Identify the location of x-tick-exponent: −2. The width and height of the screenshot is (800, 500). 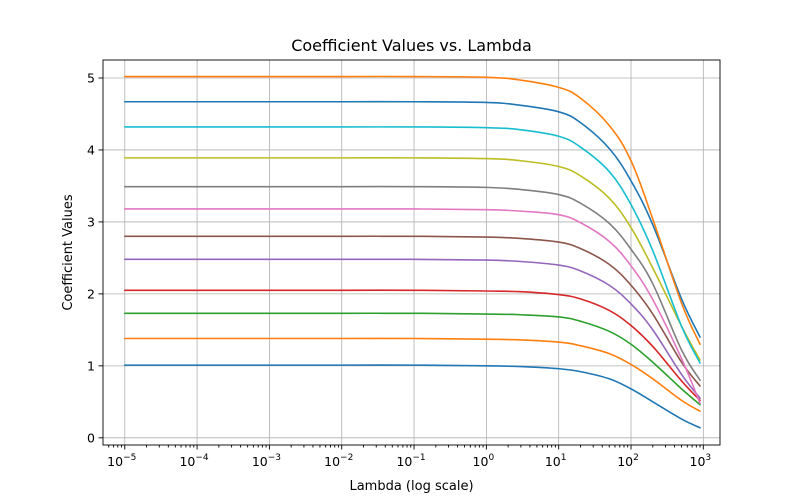
(346, 458).